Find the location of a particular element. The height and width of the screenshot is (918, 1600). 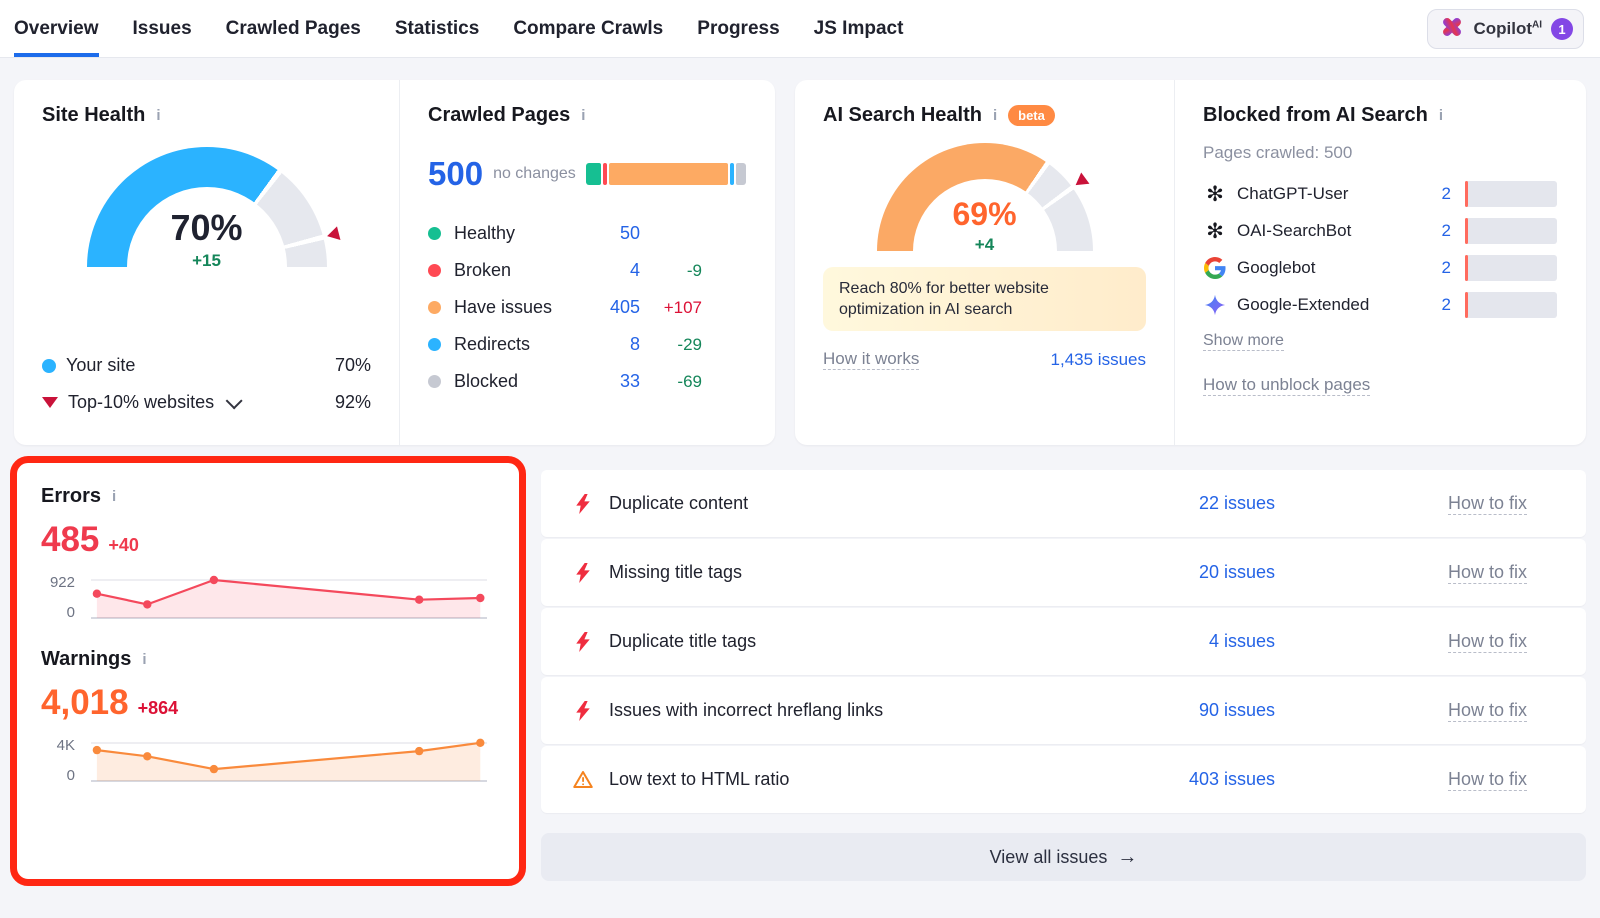

tab-js-impact: JS Impact is located at coordinates (858, 28).